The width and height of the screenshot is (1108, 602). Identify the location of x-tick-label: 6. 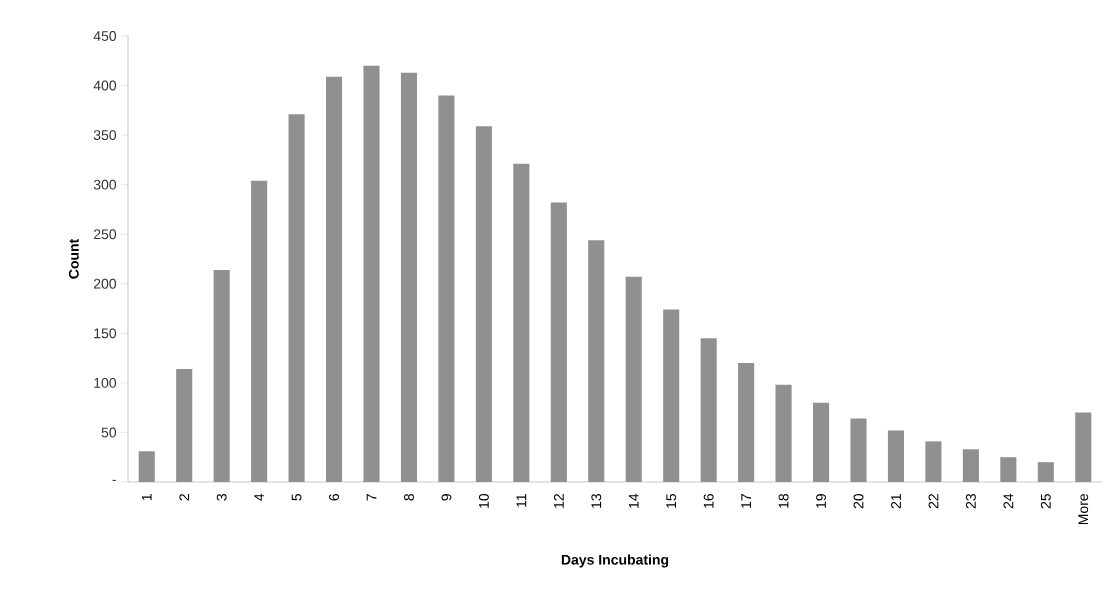
(334, 497).